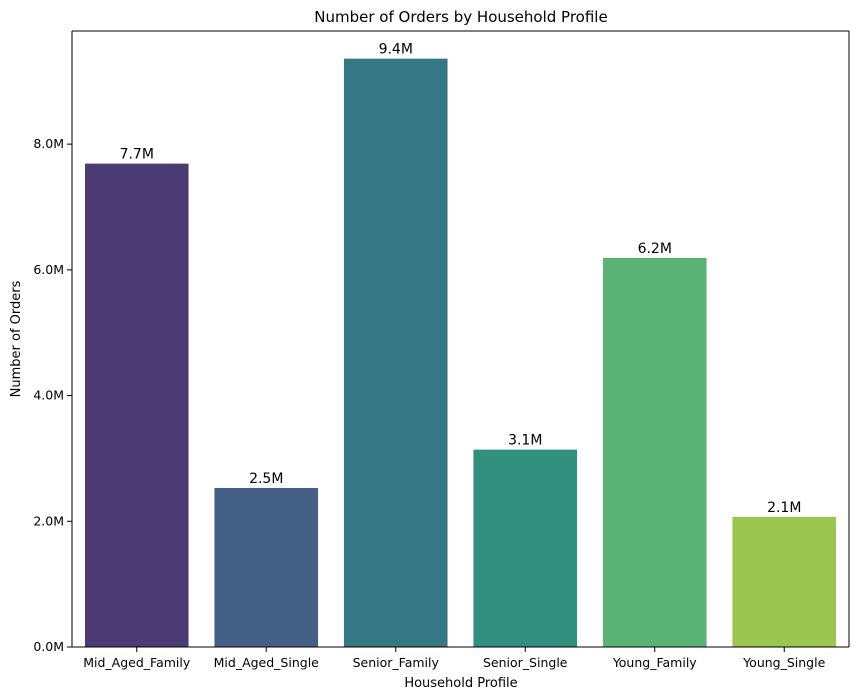 This screenshot has height=699, width=858. Describe the element at coordinates (48, 646) in the screenshot. I see `y-tick-label: 0.0M` at that location.